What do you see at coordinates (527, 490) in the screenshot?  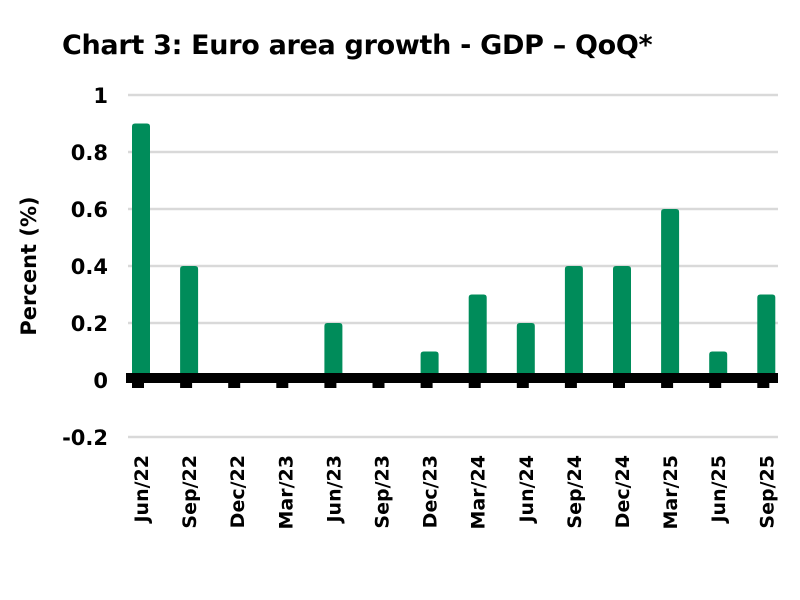 I see `x-tick-label: Jun/24` at bounding box center [527, 490].